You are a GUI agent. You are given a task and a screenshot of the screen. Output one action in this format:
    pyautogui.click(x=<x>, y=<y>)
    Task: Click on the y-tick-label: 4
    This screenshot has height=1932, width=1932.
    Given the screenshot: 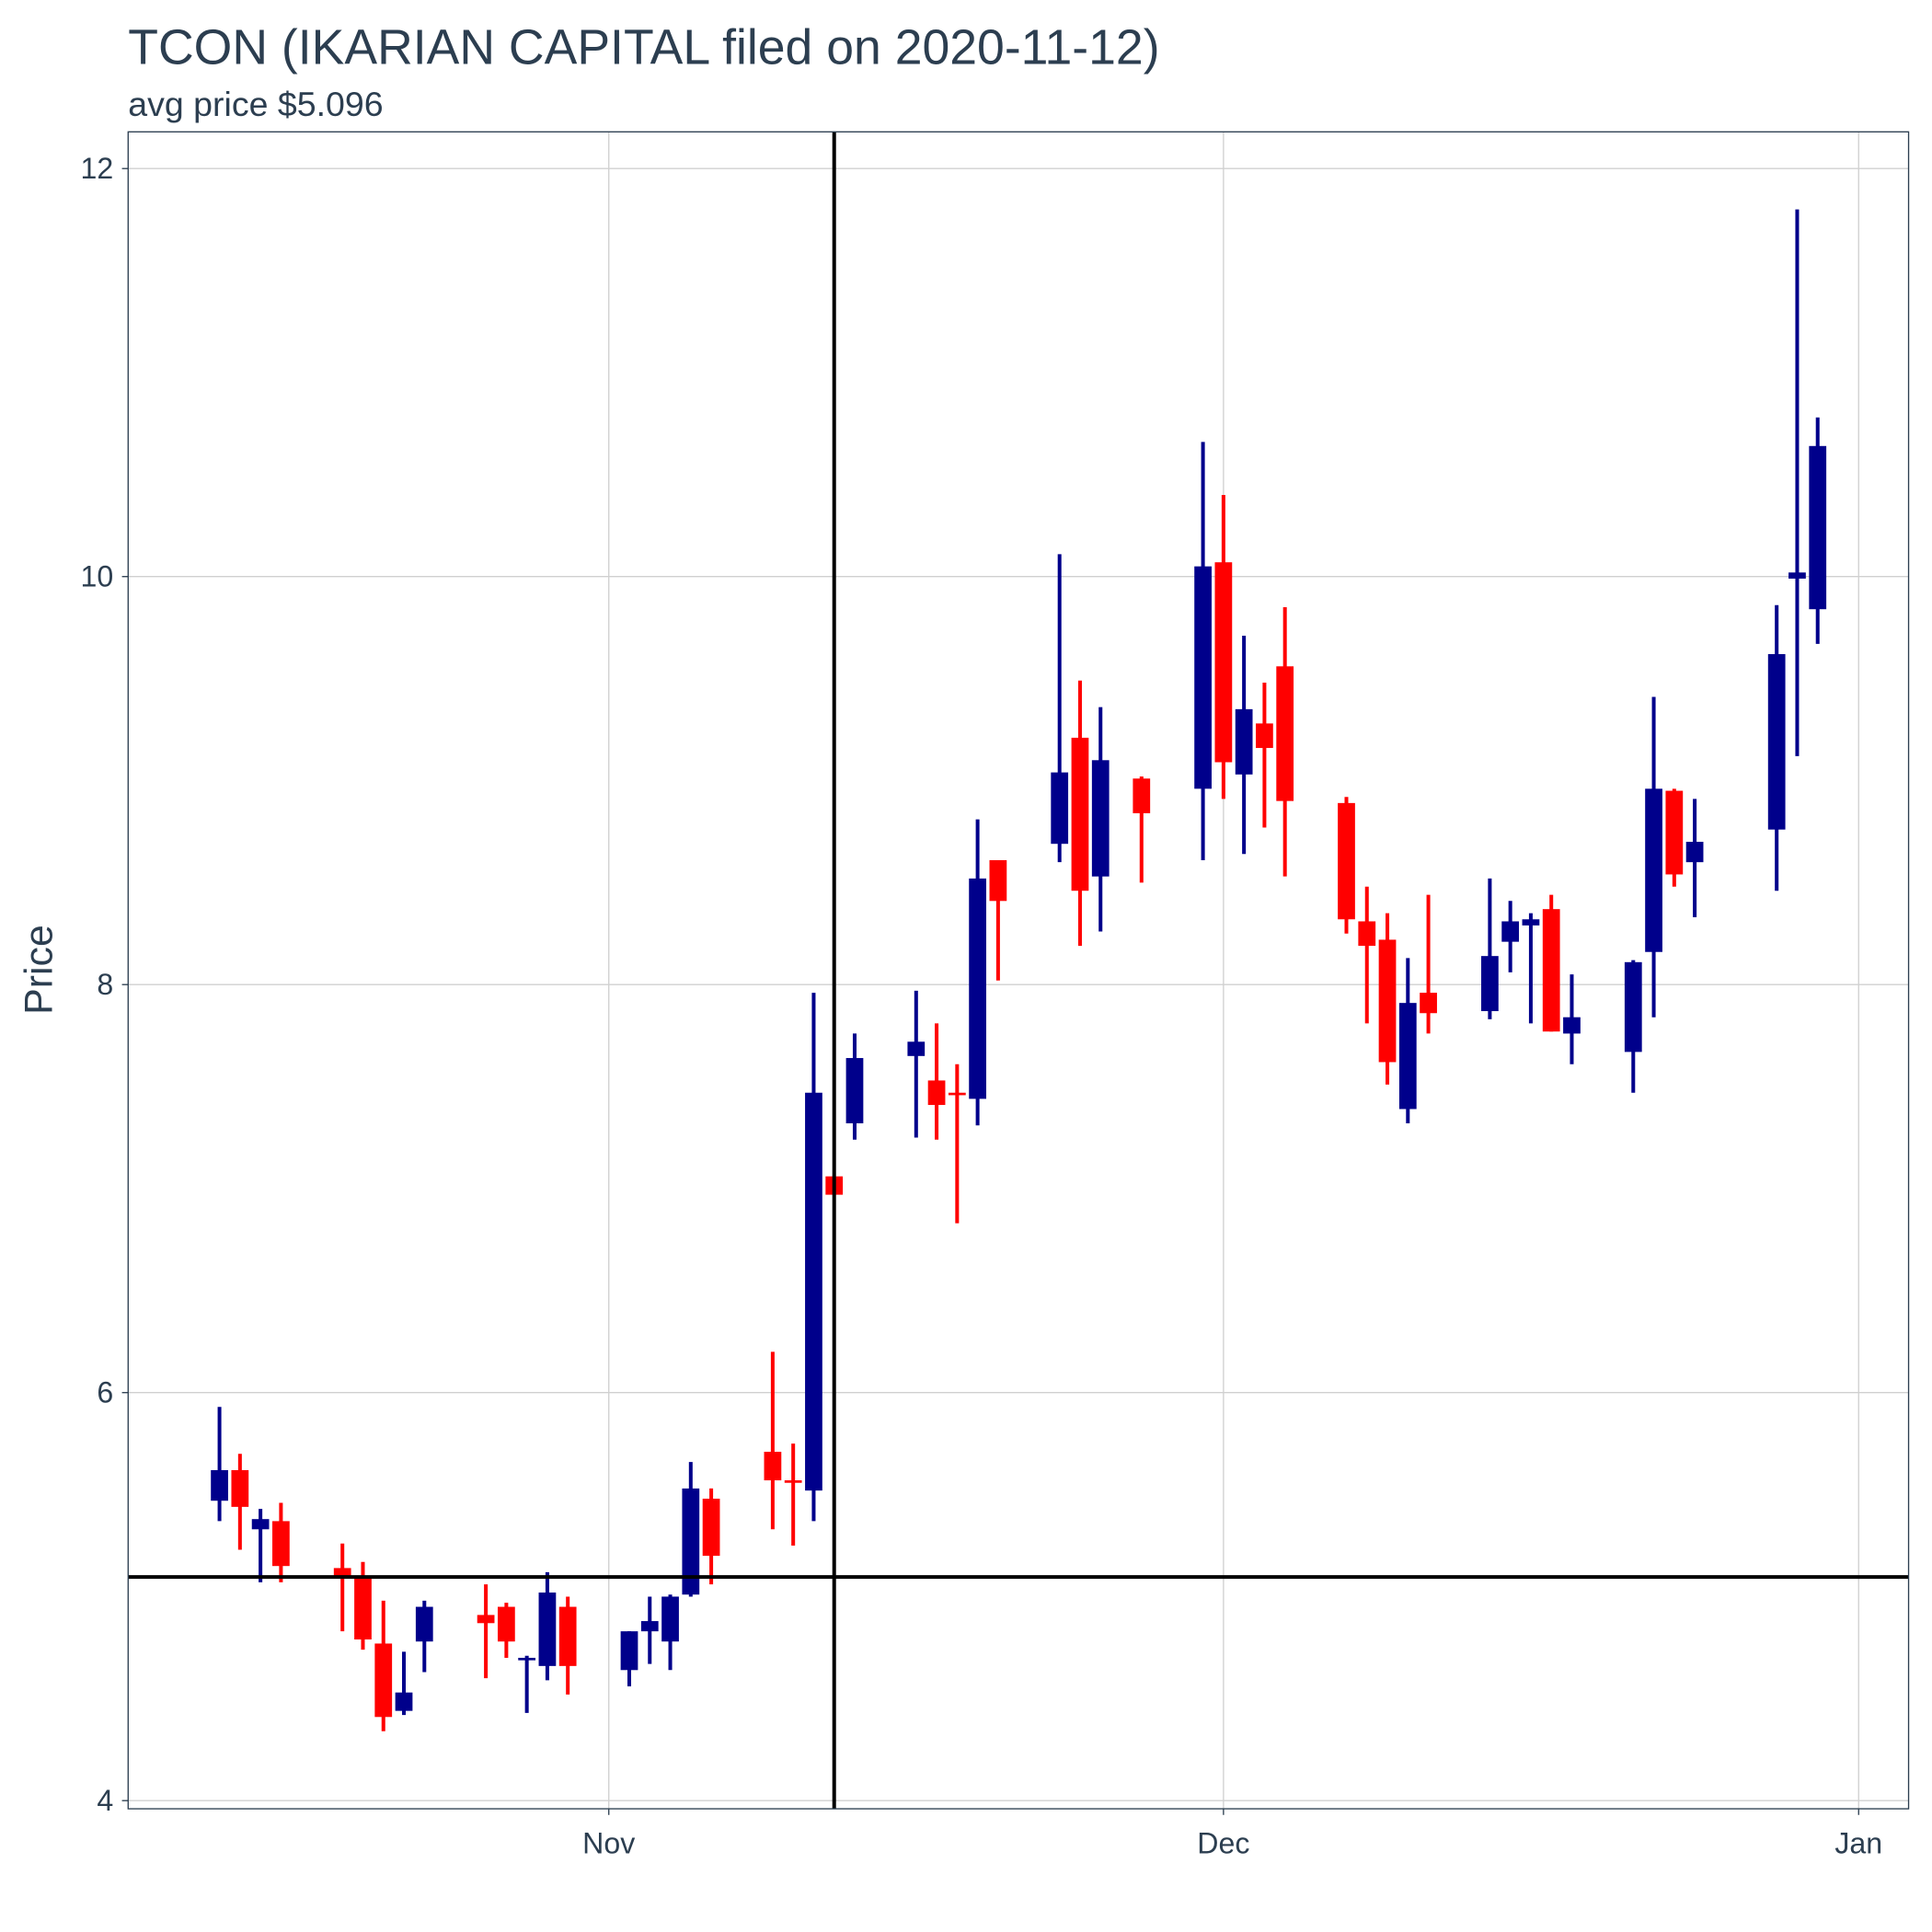 What is the action you would take?
    pyautogui.click(x=105, y=1800)
    